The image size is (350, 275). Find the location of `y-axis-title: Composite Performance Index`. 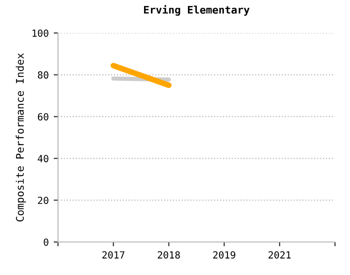

y-axis-title: Composite Performance Index is located at coordinates (21, 137).